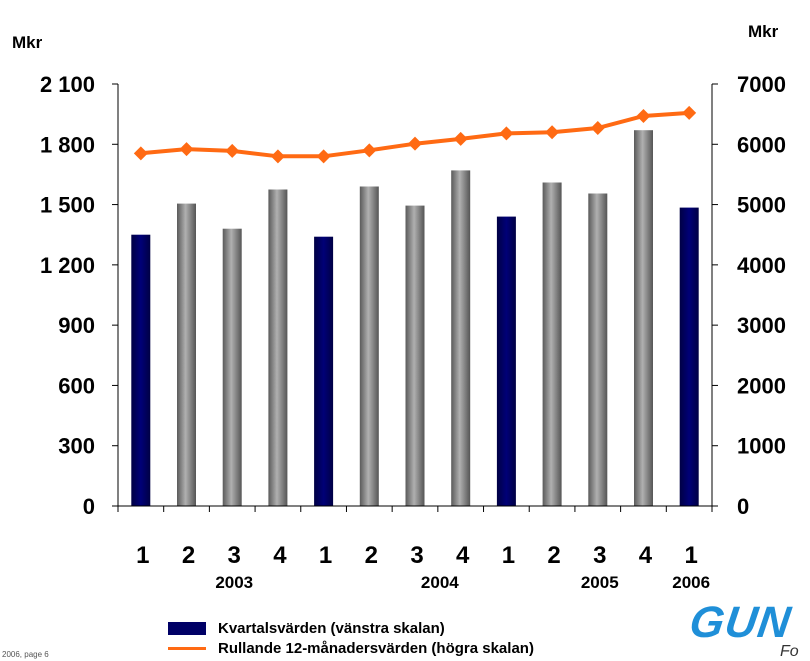  What do you see at coordinates (76, 446) in the screenshot?
I see `left-tick-label-1: 300` at bounding box center [76, 446].